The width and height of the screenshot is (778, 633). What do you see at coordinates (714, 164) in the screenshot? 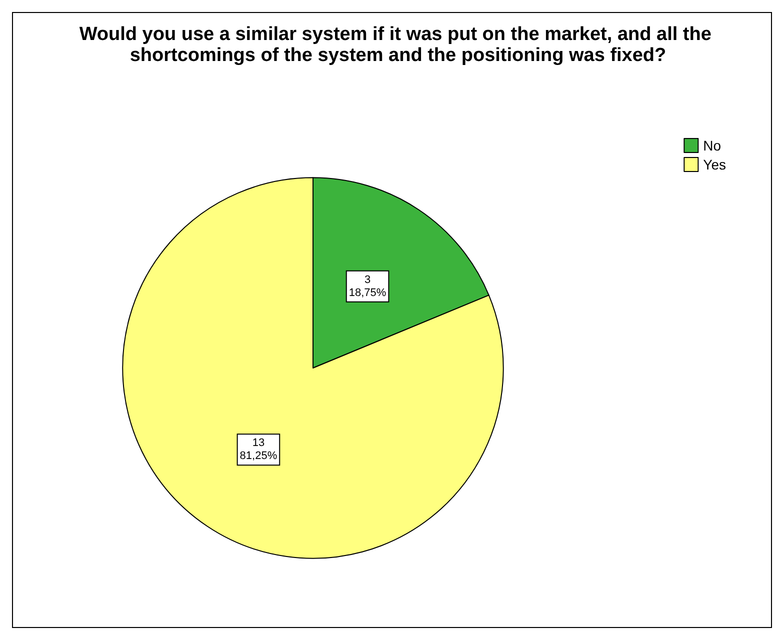
I see `legend-label: Yes` at bounding box center [714, 164].